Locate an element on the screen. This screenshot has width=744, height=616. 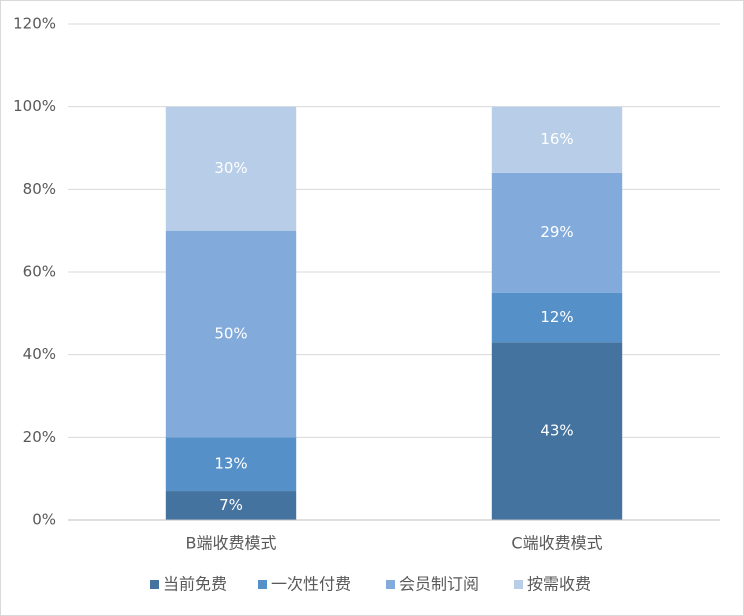
y-tick-label: 120% is located at coordinates (34, 24).